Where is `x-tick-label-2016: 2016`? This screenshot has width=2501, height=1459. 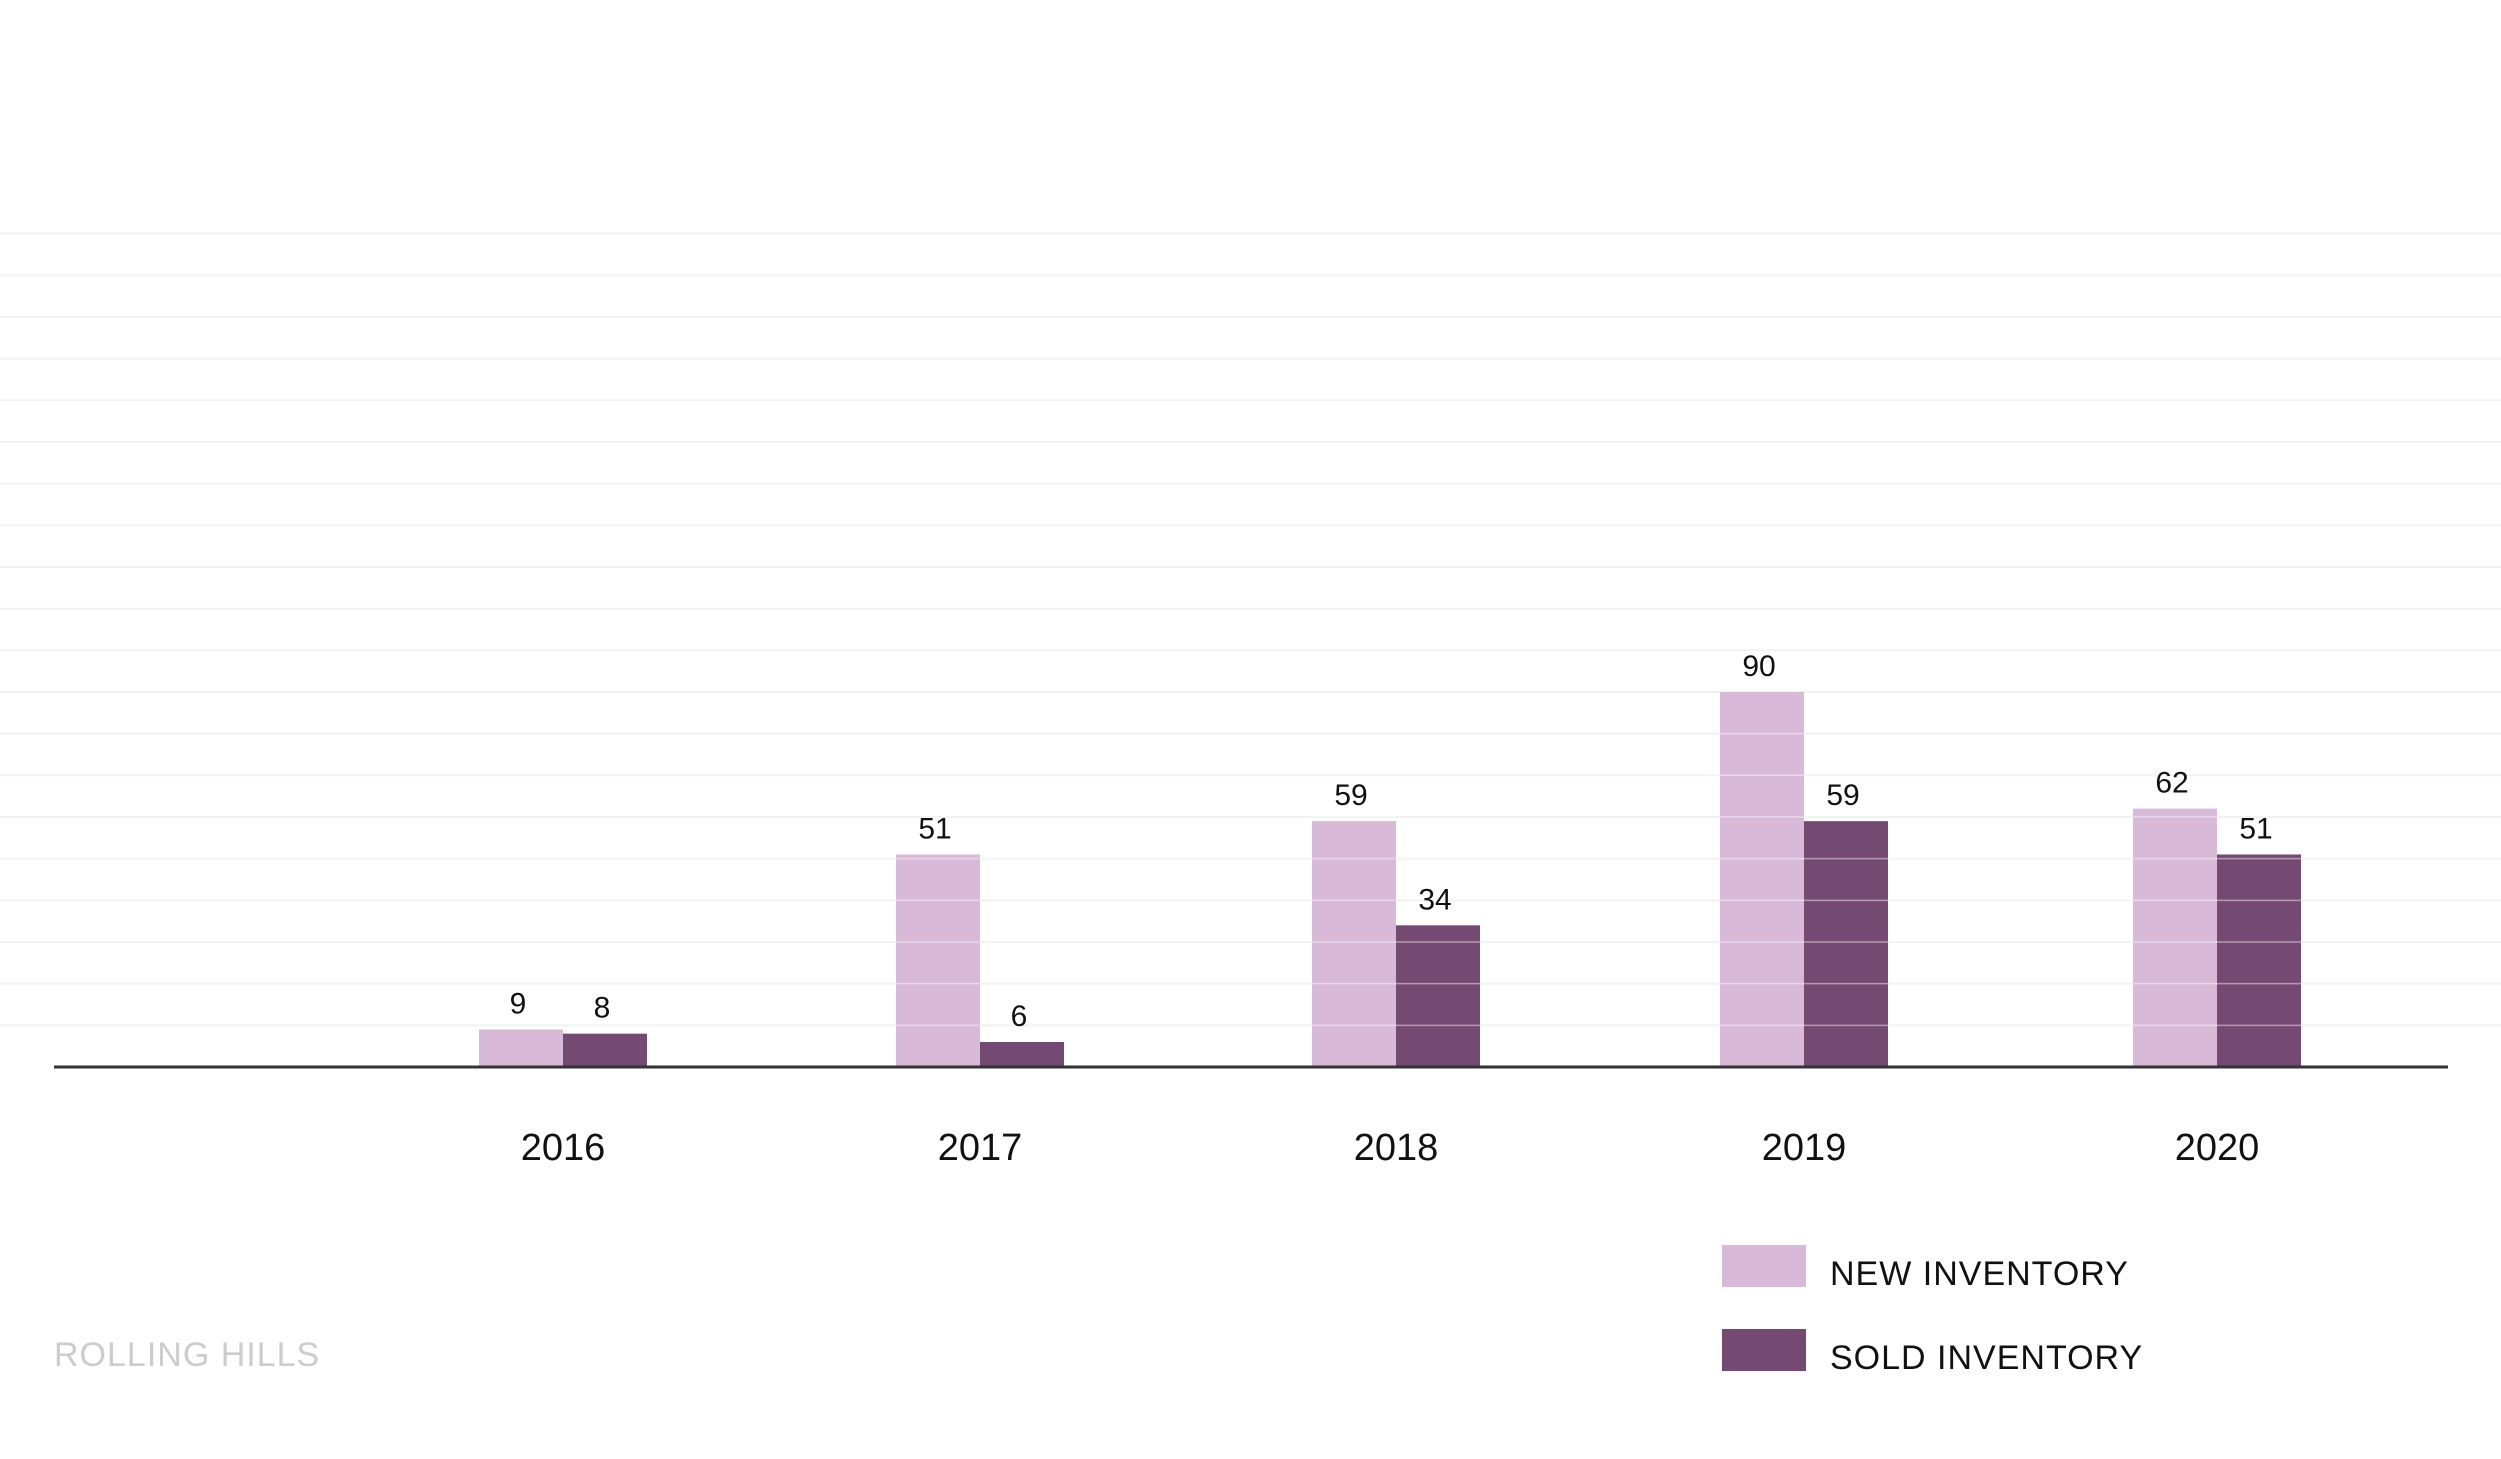
x-tick-label-2016: 2016 is located at coordinates (563, 1148).